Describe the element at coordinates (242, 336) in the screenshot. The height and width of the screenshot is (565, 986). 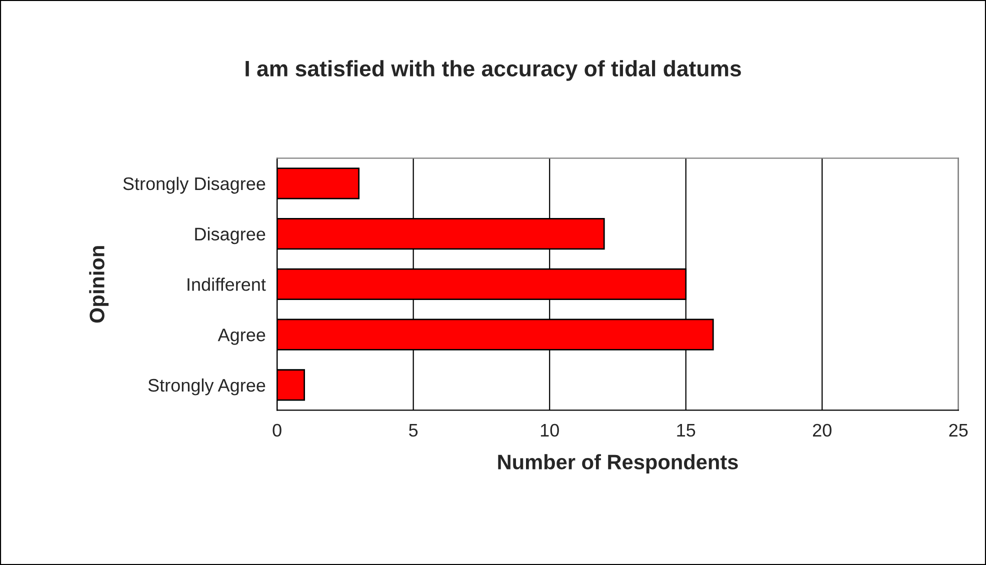
I see `y-tick-label: Agree` at that location.